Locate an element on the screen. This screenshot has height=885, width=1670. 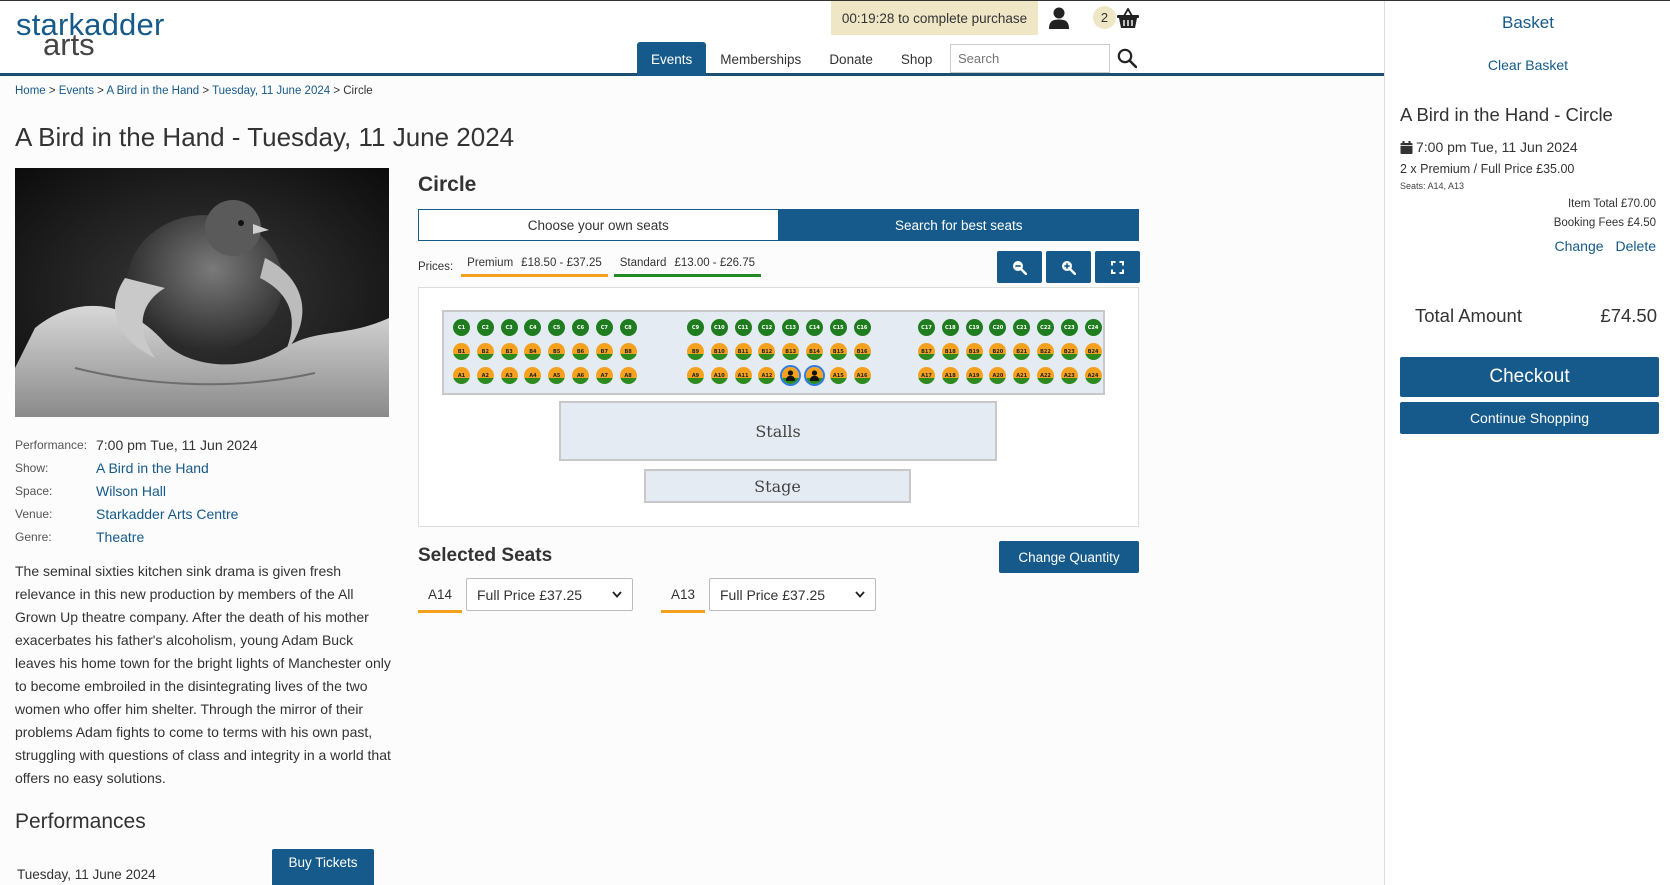
seat-B19: B19 is located at coordinates (974, 351).